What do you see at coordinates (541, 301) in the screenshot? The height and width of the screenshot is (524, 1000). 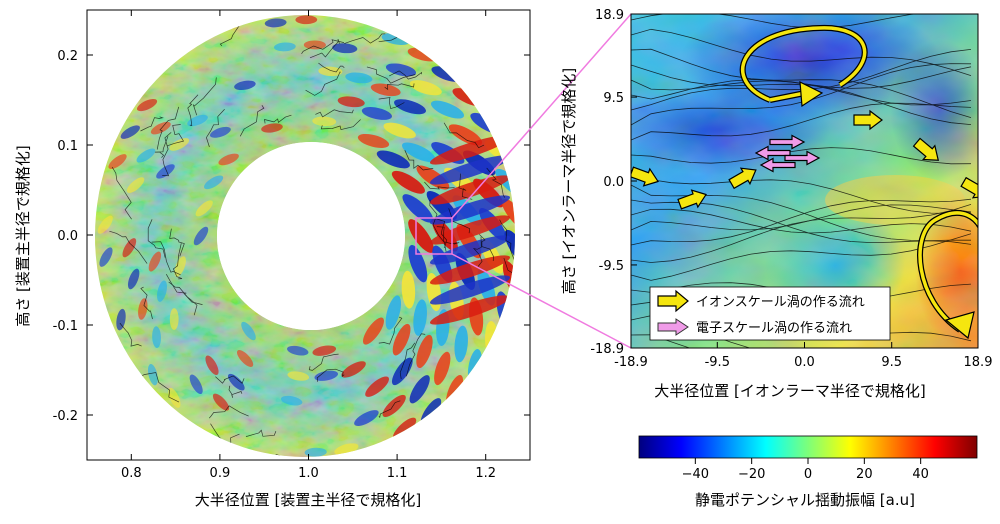 I see `zoom-connector-bottom` at bounding box center [541, 301].